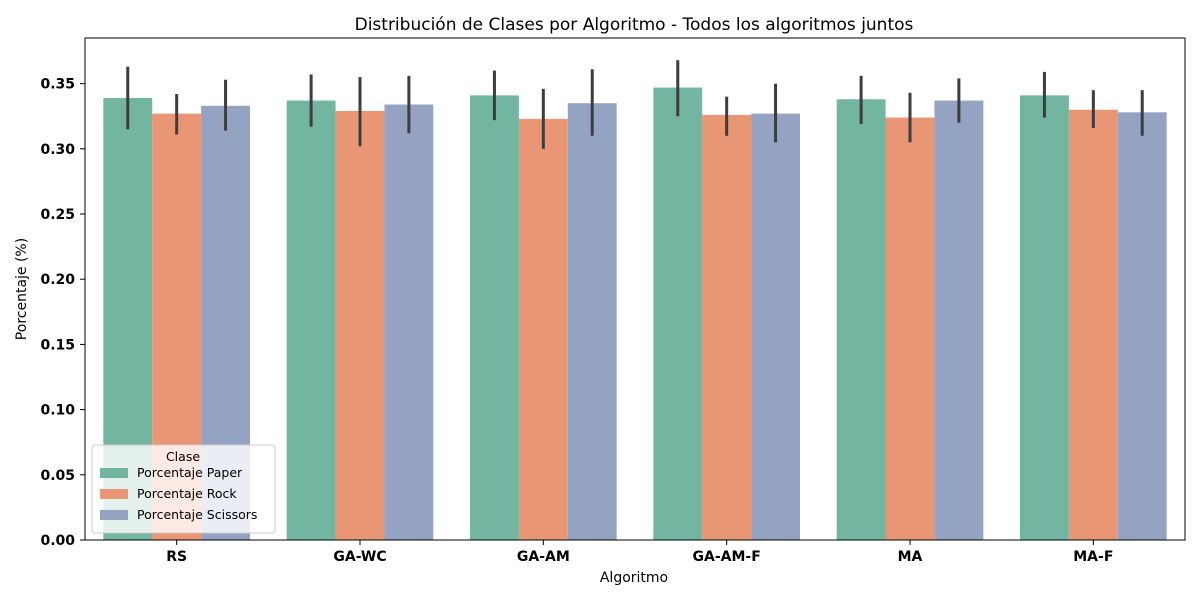  What do you see at coordinates (359, 557) in the screenshot?
I see `x-tick-label: GA-WC` at bounding box center [359, 557].